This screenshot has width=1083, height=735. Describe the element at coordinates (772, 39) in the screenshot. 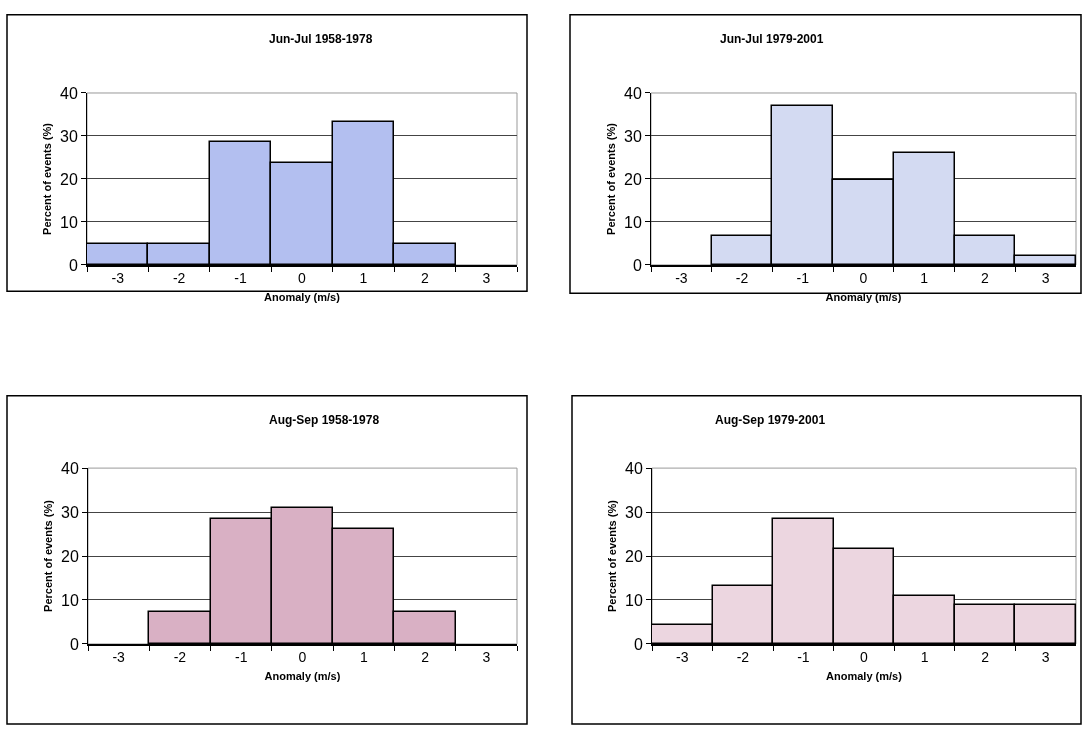

I see `chart-title: Jun-Jul 1979-2001` at that location.